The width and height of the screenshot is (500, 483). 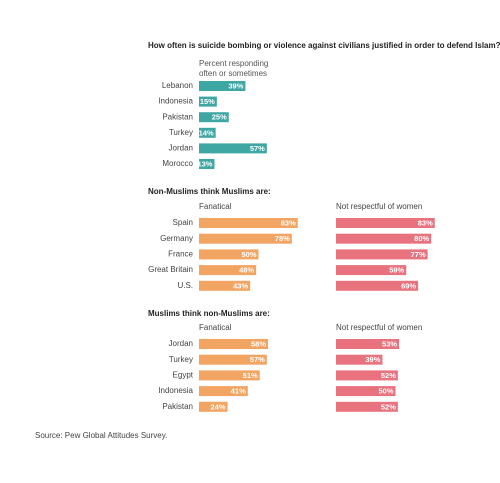 I want to click on value-label: 25%, so click(x=219, y=117).